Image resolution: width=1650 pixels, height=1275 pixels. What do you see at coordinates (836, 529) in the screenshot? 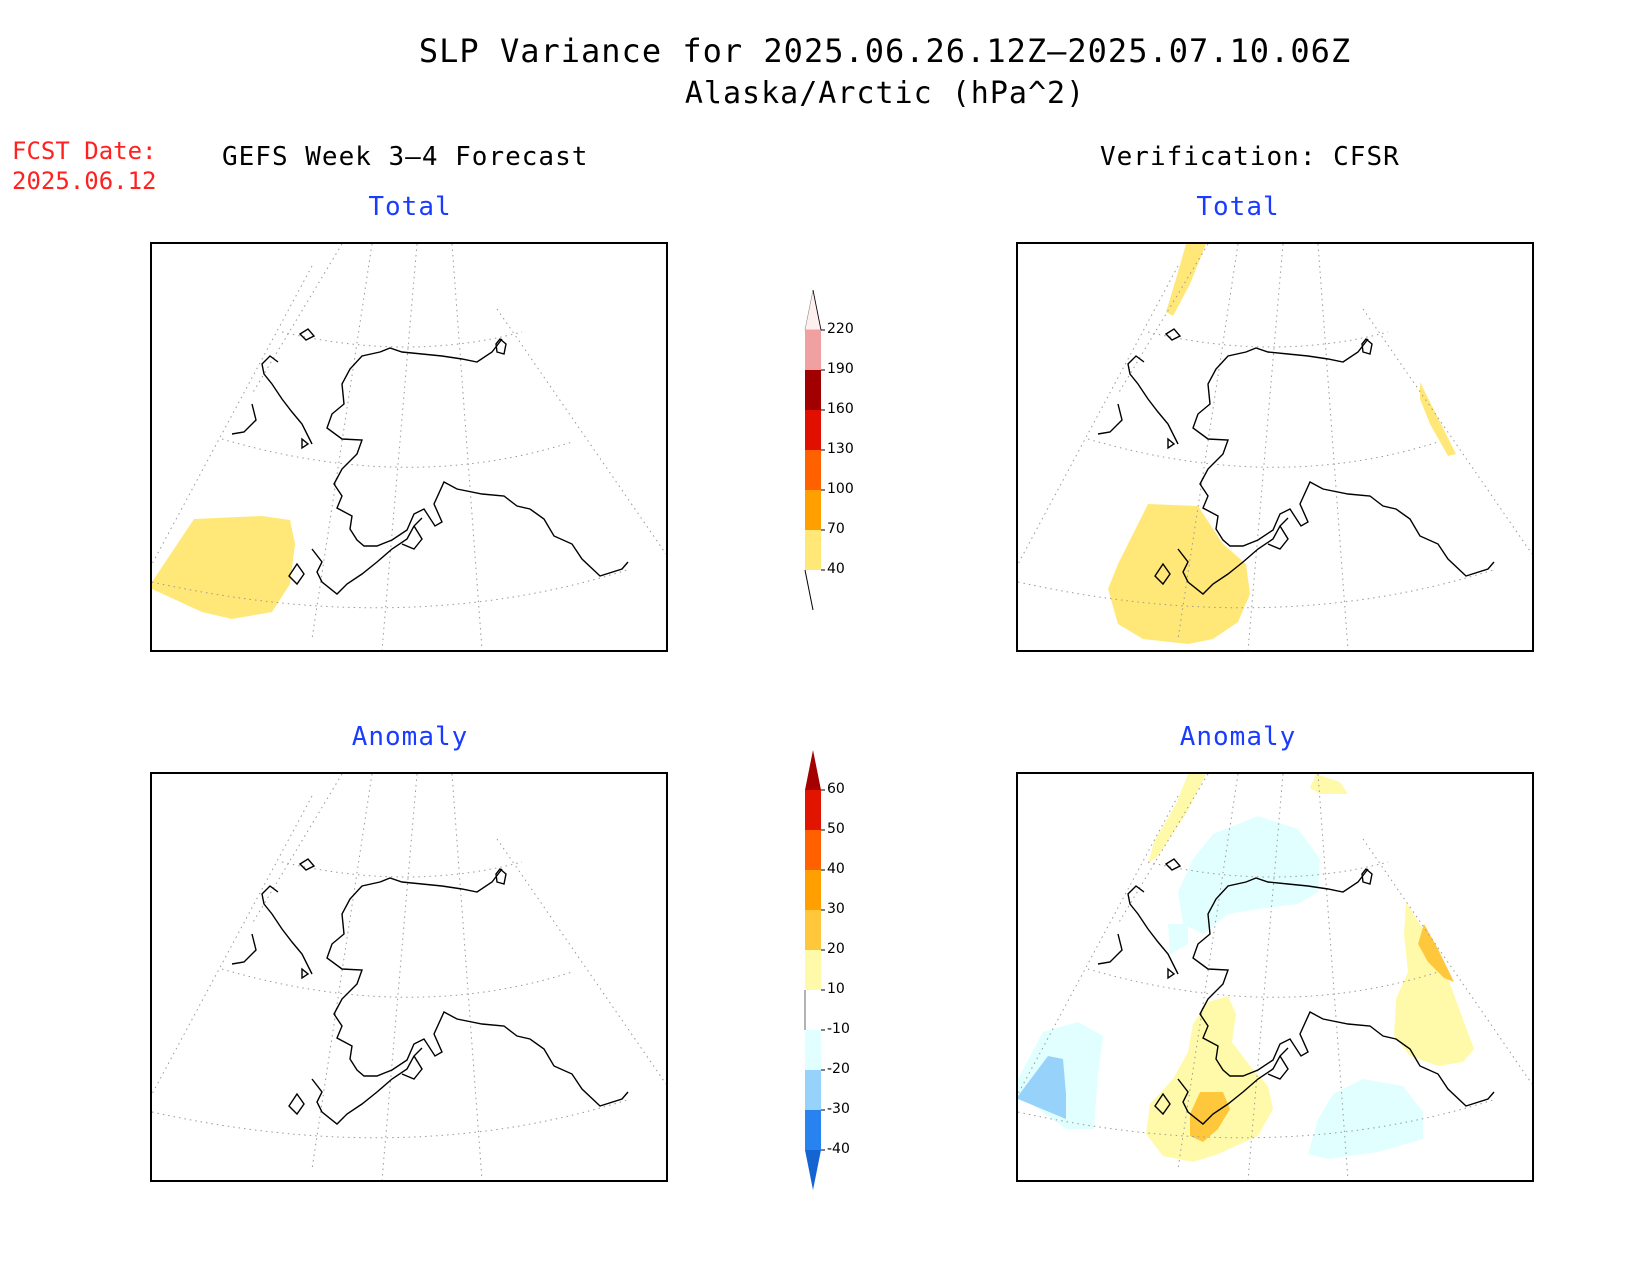
I see `colorbar-tick-label: 70` at bounding box center [836, 529].